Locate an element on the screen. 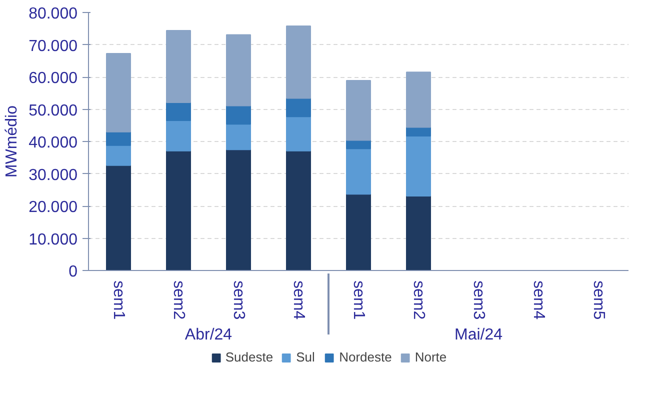 The image size is (657, 401). y-tick-label: 80.000 is located at coordinates (53, 14).